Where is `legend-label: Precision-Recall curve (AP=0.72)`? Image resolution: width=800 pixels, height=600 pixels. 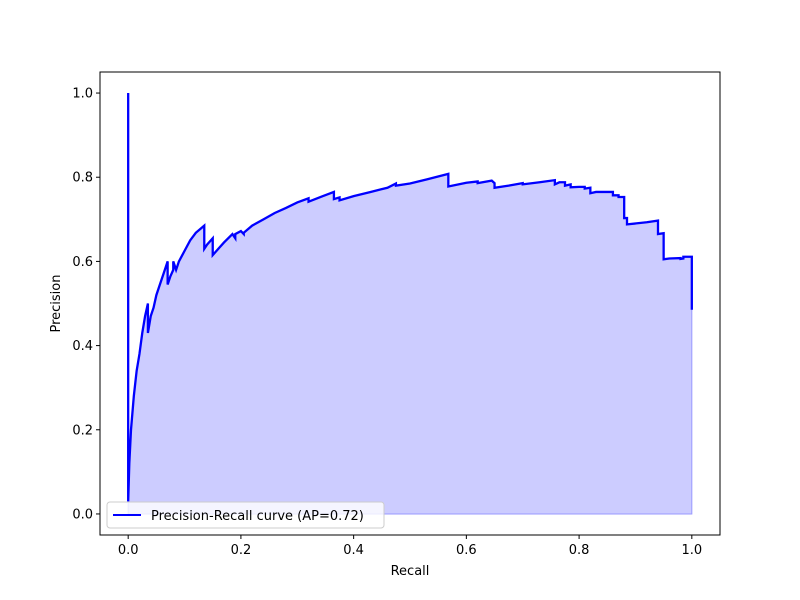
legend-label: Precision-Recall curve (AP=0.72) is located at coordinates (257, 516).